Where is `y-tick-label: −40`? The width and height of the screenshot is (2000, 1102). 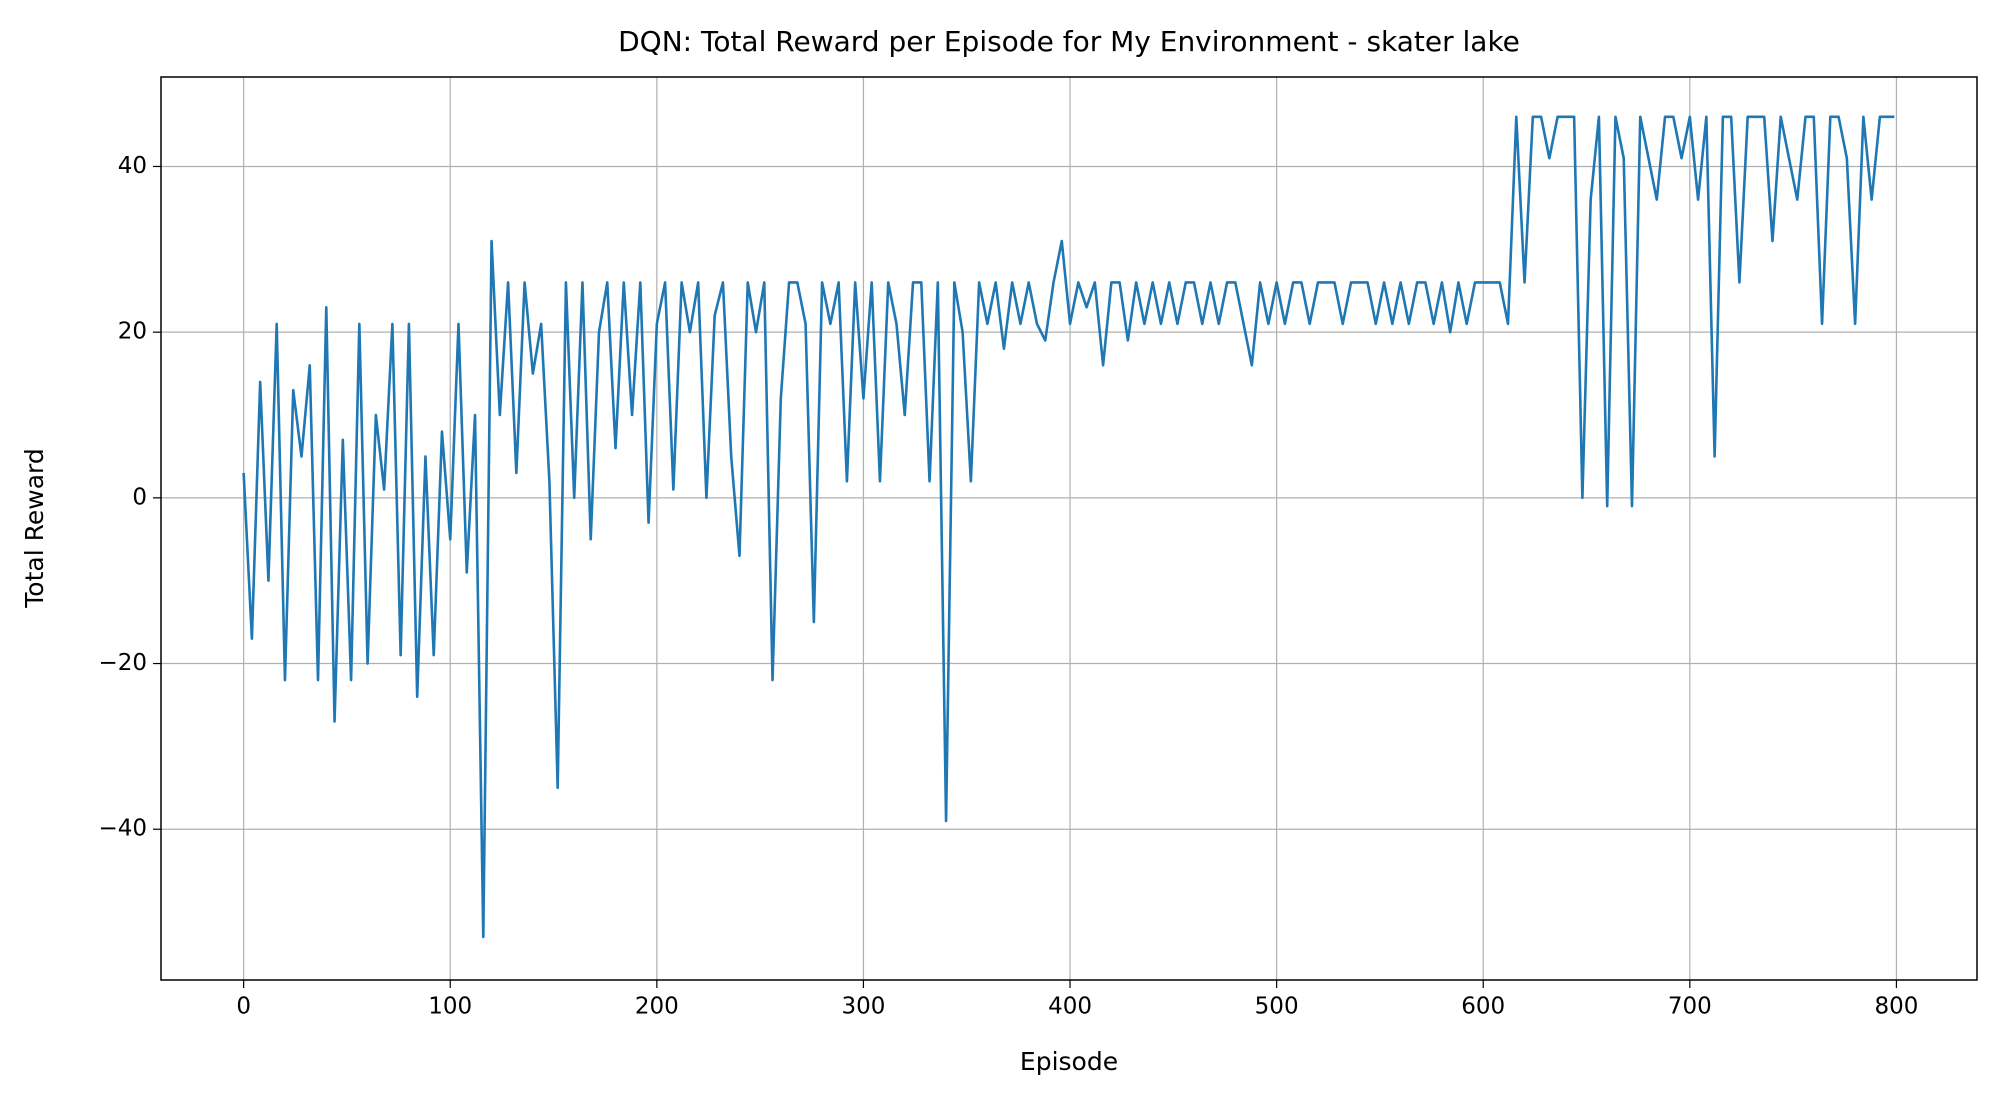 y-tick-label: −40 is located at coordinates (122, 829).